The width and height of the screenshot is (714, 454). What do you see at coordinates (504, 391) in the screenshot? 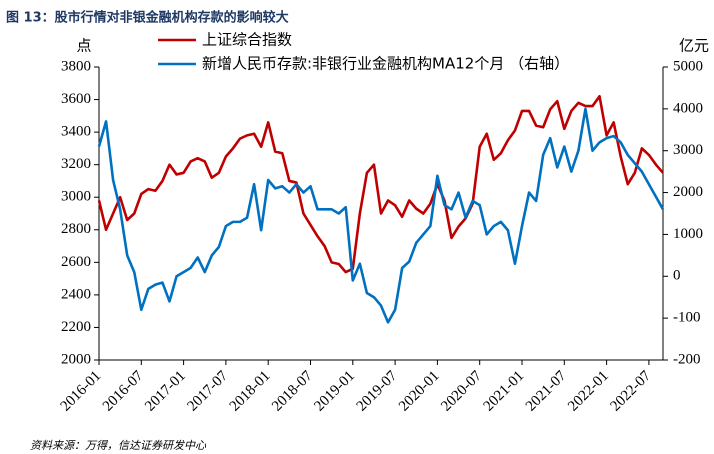
I see `x-tick-label: 2021-01` at bounding box center [504, 391].